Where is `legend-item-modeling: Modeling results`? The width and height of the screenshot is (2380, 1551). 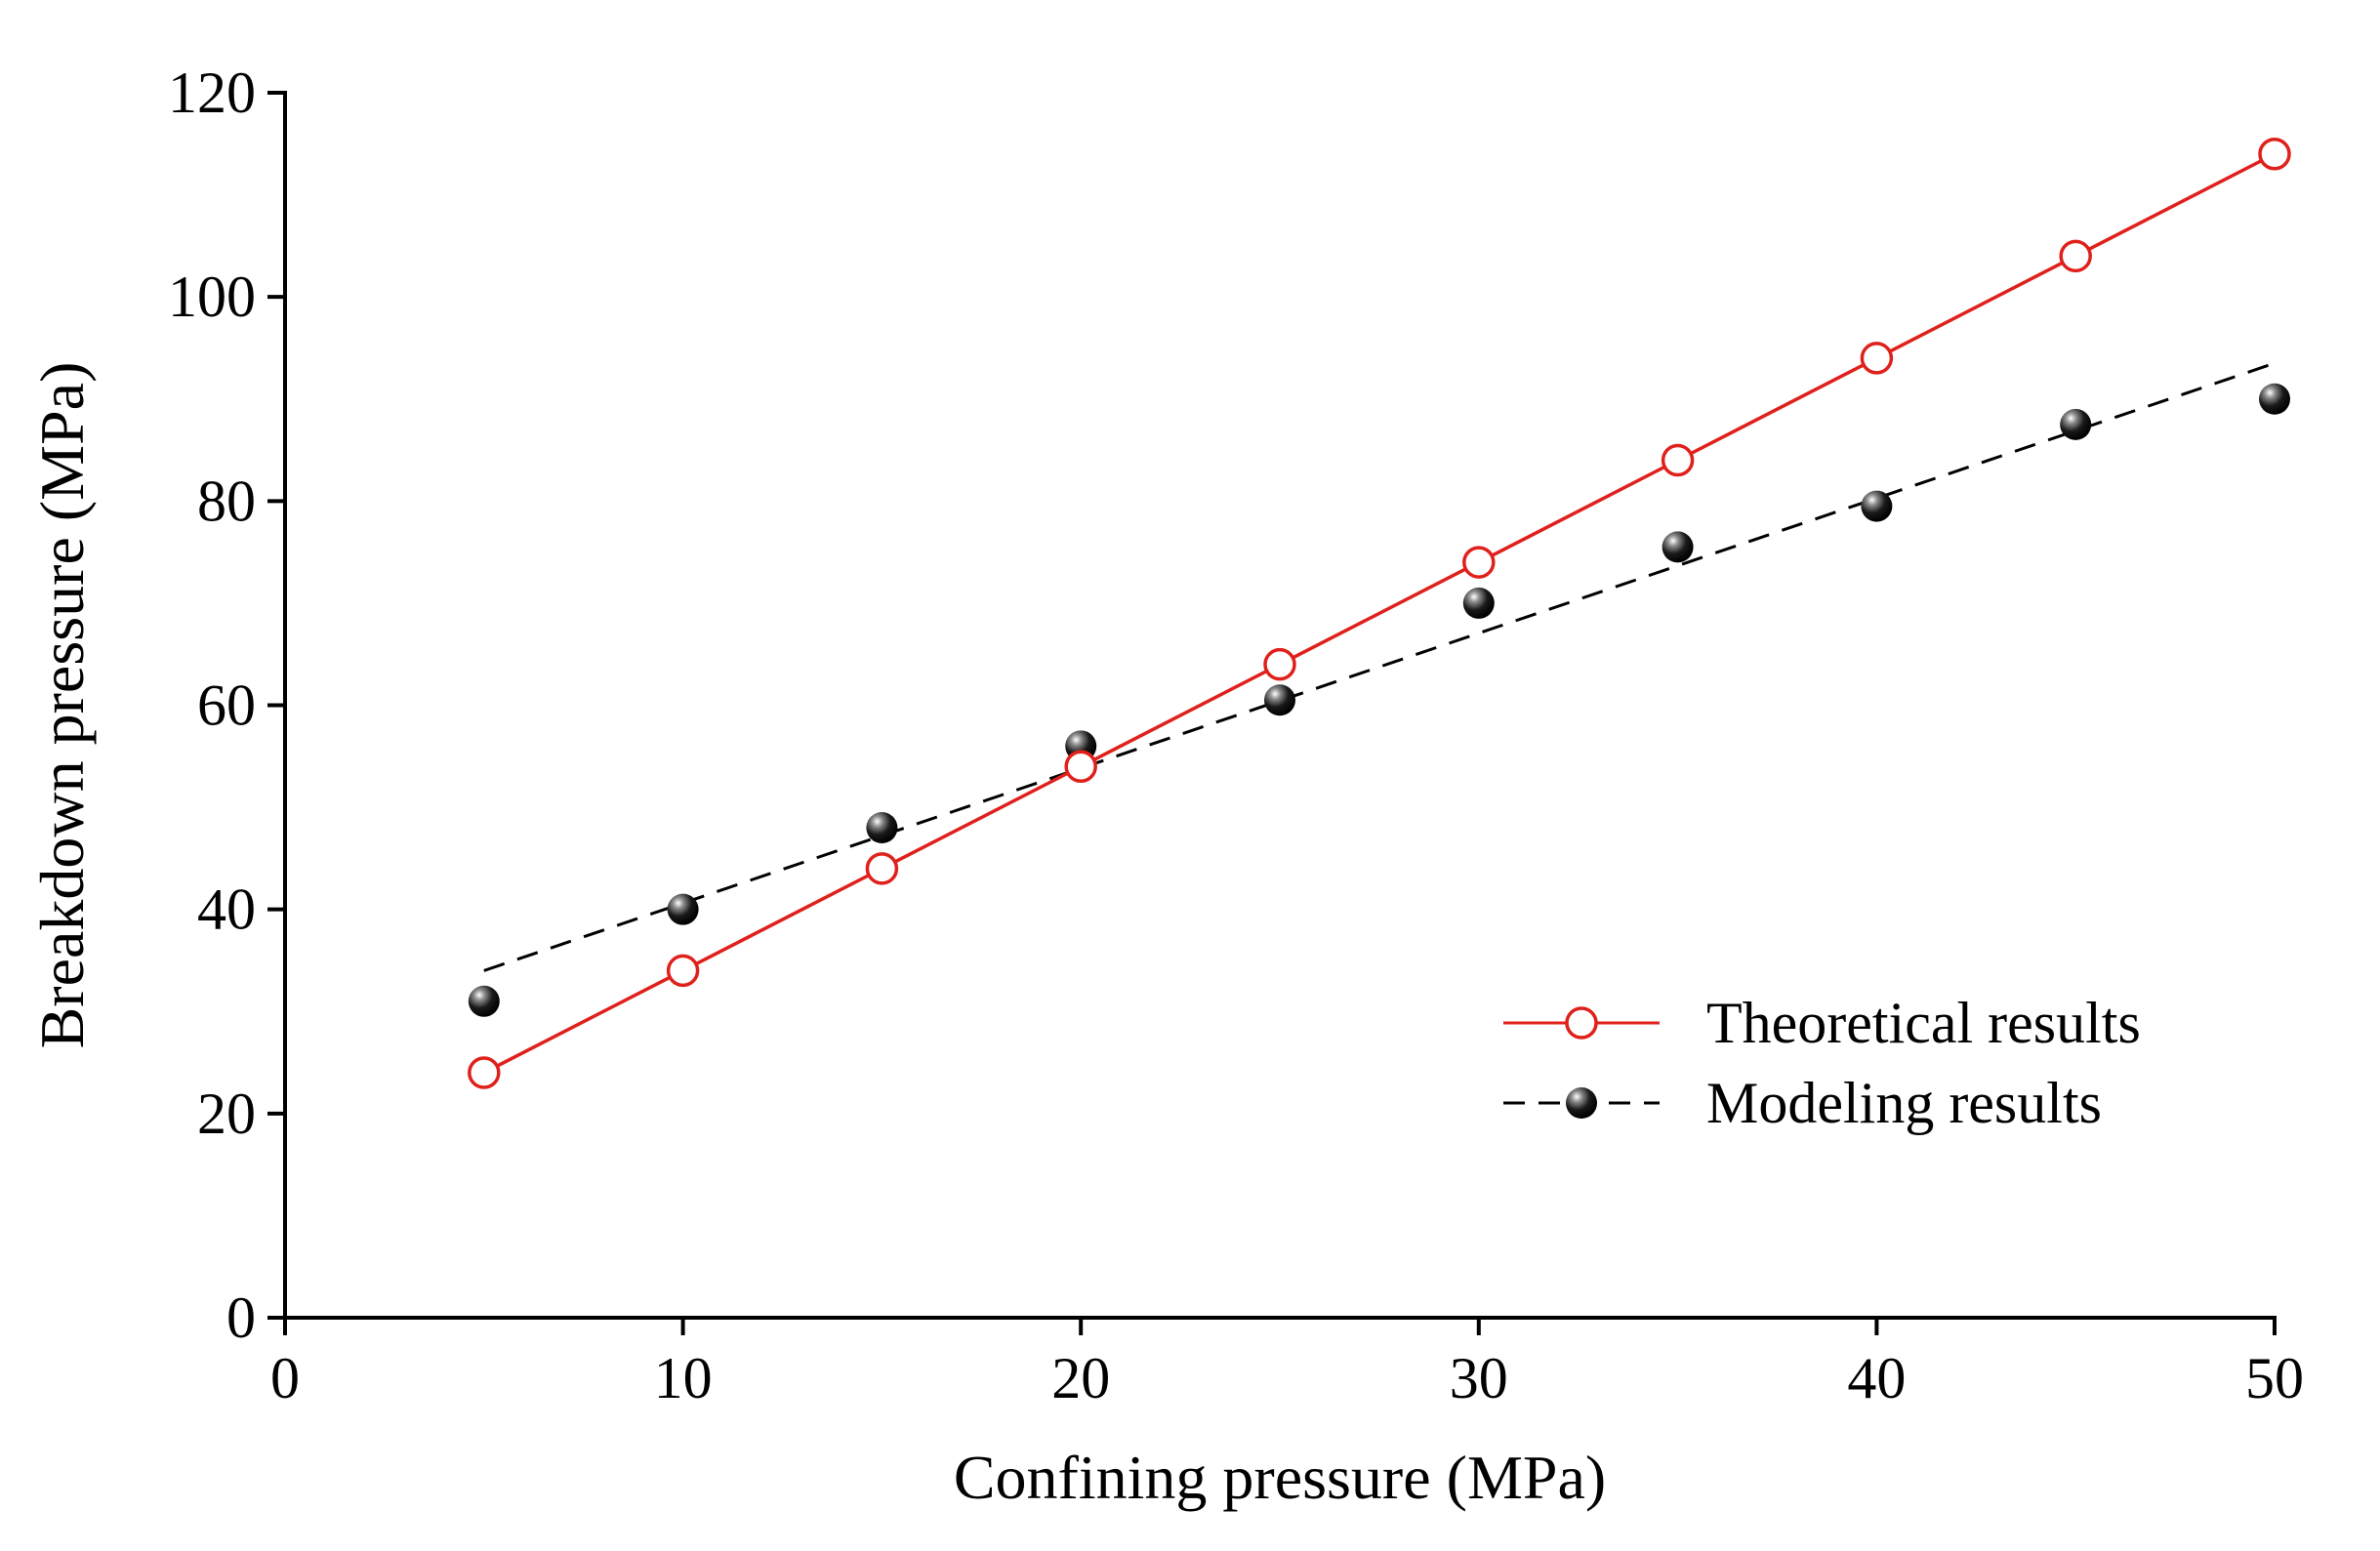
legend-item-modeling: Modeling results is located at coordinates (1802, 1103).